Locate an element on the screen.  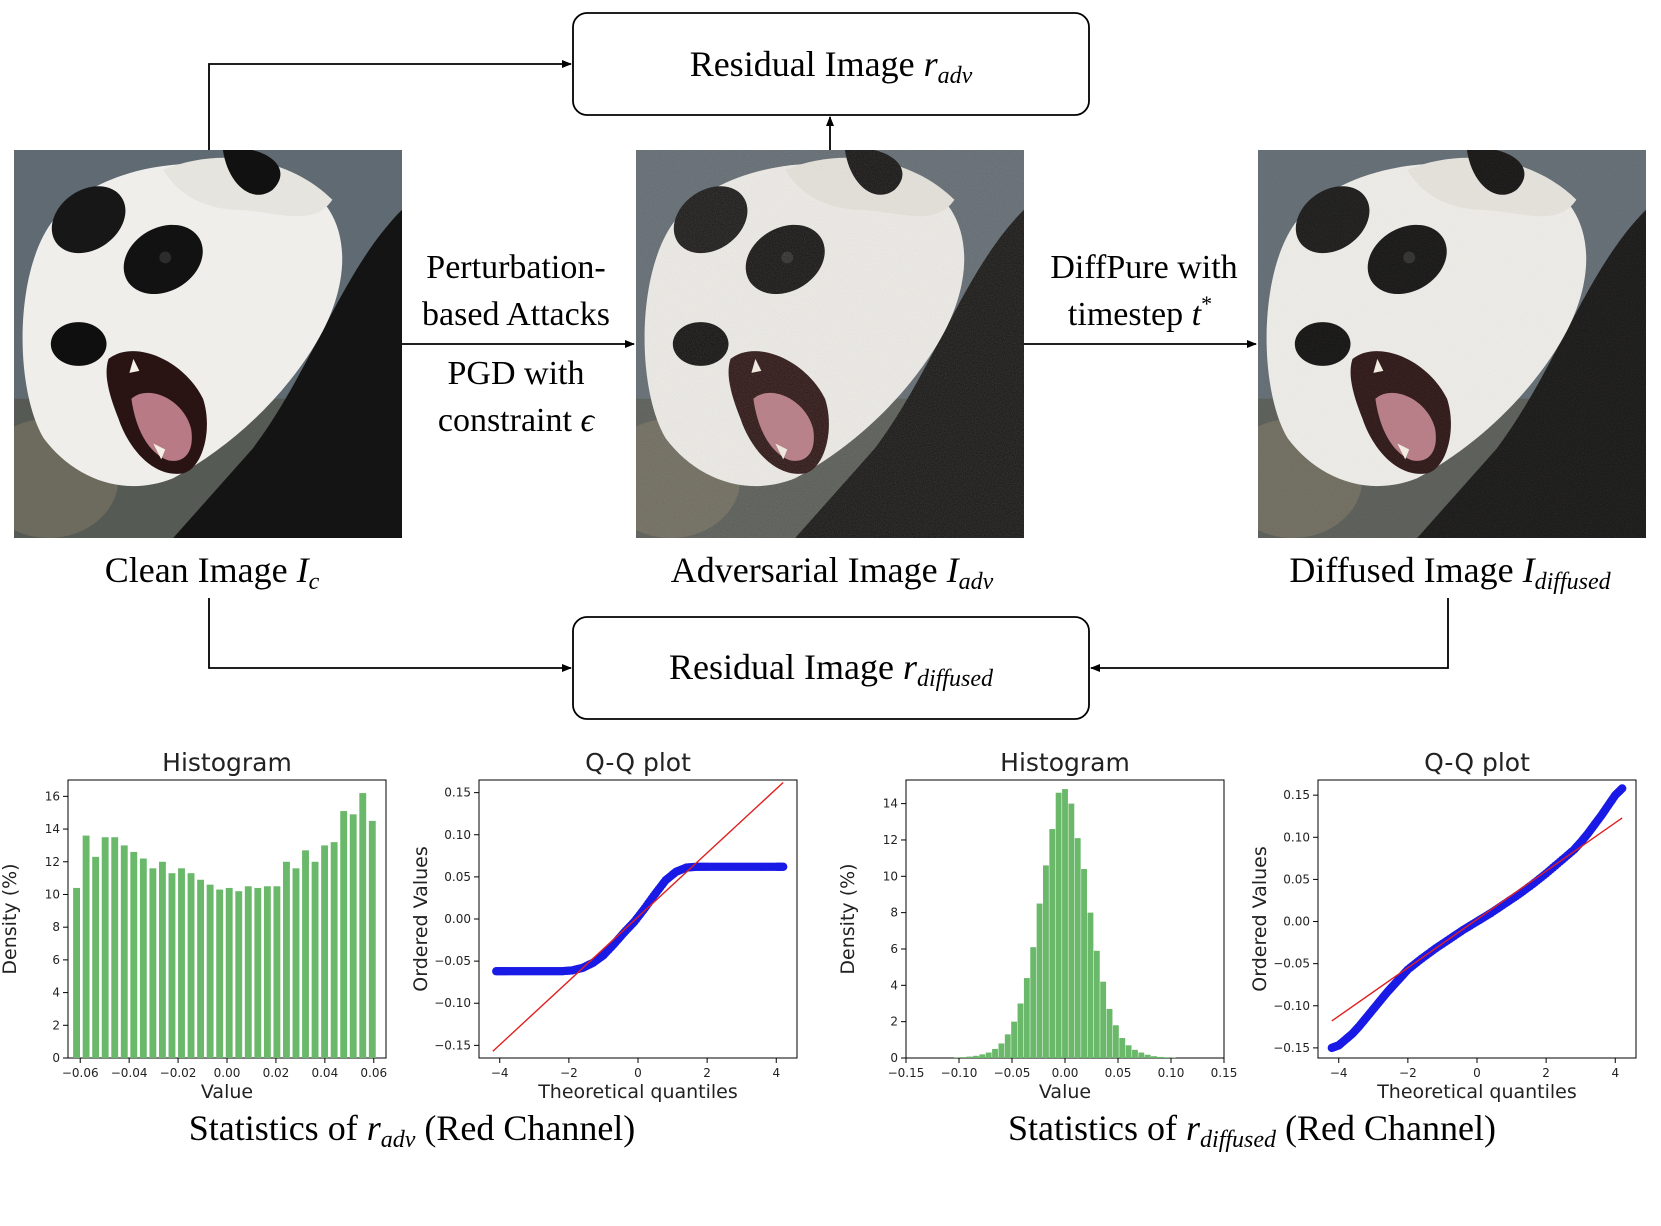
svg-text: Residual Image radv is located at coordinates (831, 66).